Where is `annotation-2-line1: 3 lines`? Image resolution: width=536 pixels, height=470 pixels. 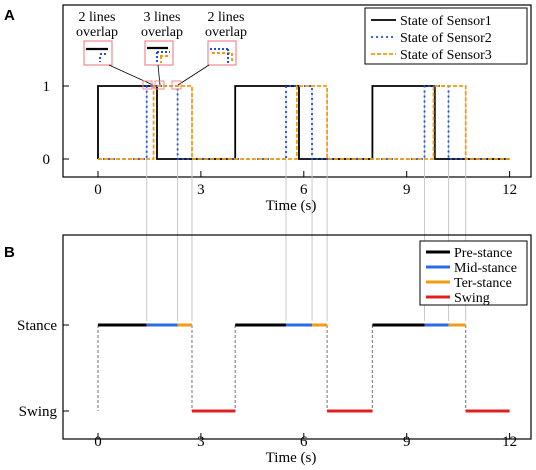 annotation-2-line1: 3 lines is located at coordinates (162, 17).